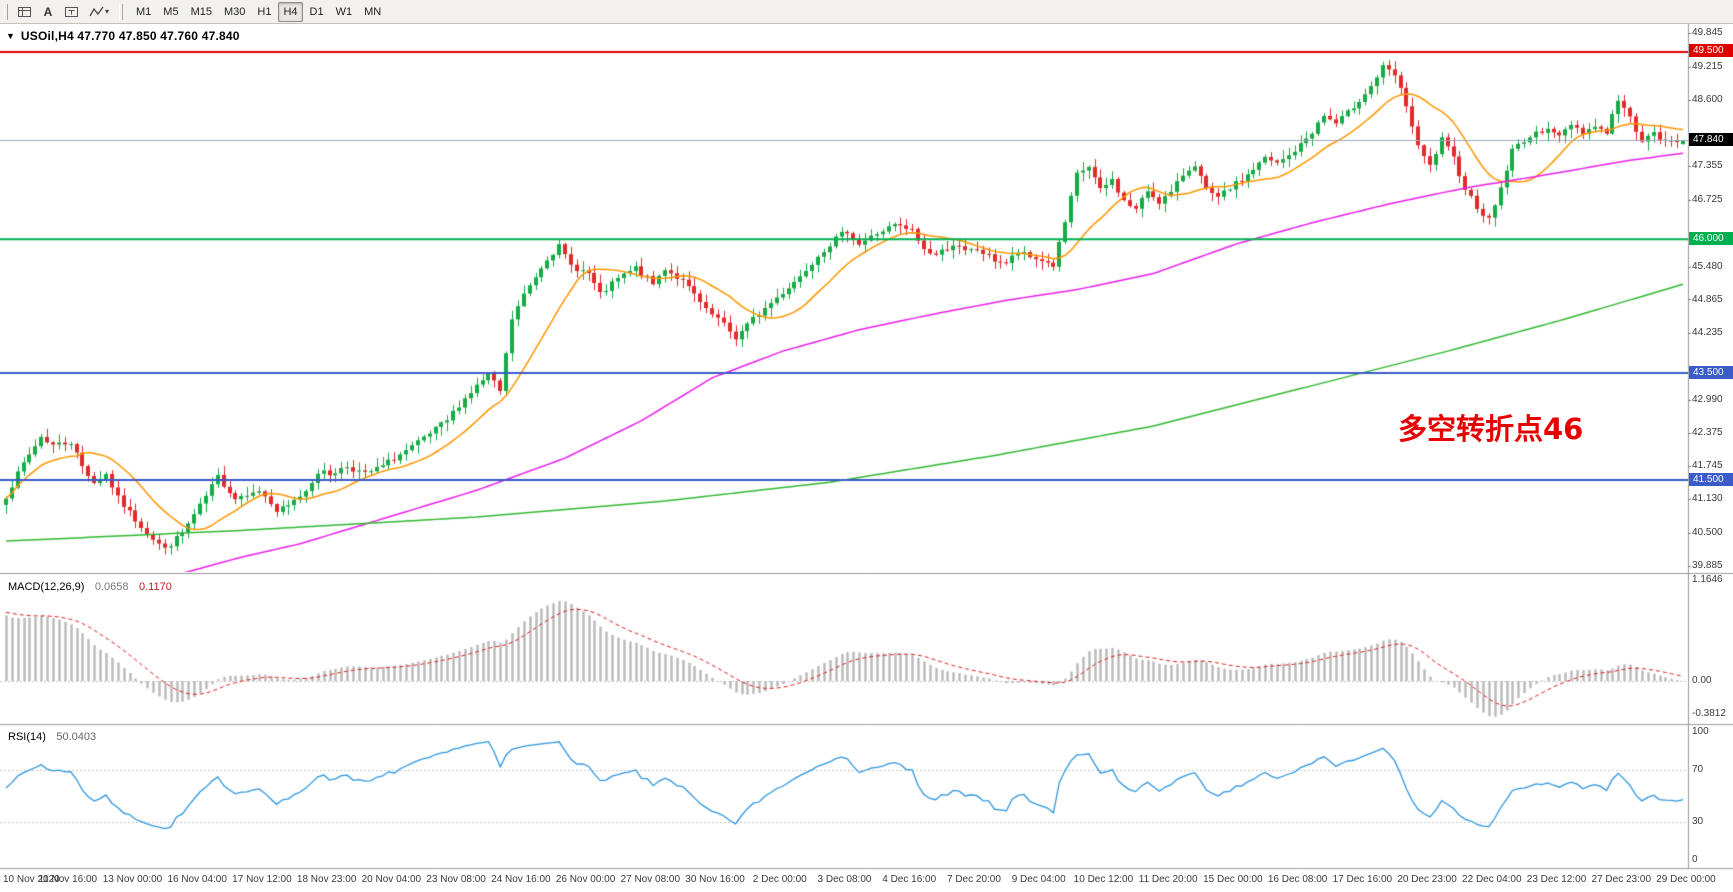  I want to click on toolbar-separator, so click(121, 11).